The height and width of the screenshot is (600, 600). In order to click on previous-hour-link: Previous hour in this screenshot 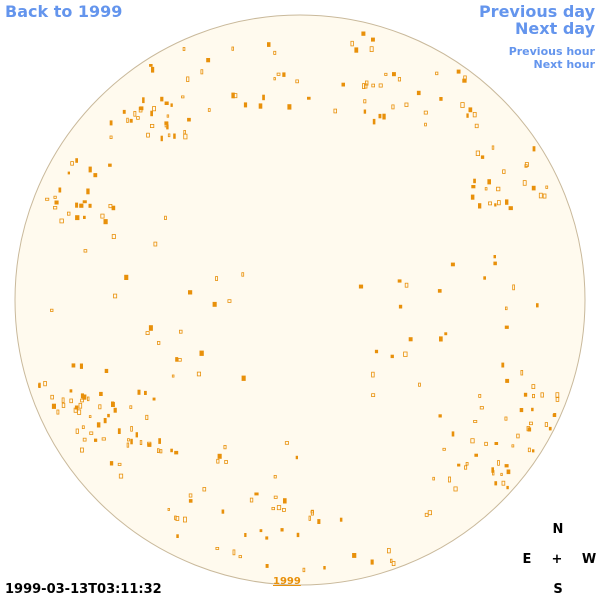, I will do `click(551, 51)`.